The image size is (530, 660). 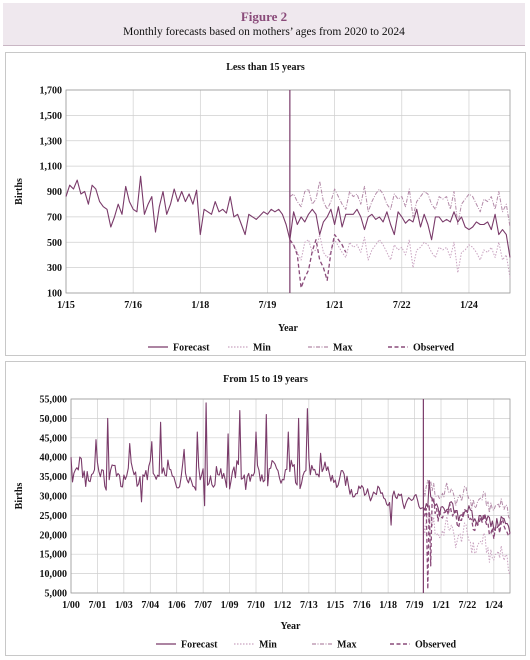 I want to click on chart-title: From 15 to 19 years, so click(x=265, y=379).